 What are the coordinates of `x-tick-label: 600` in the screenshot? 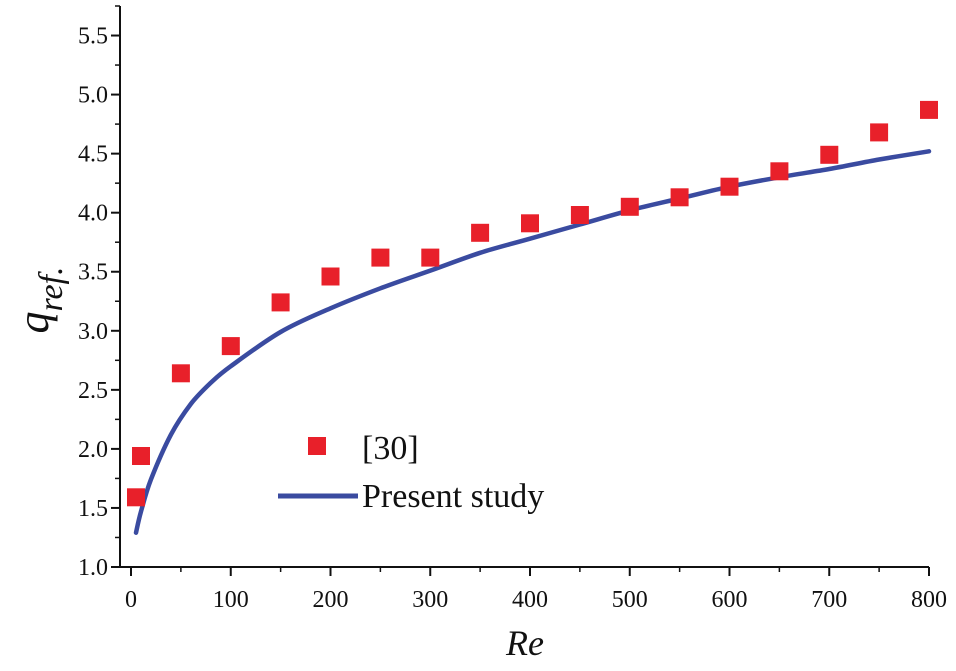 It's located at (730, 600).